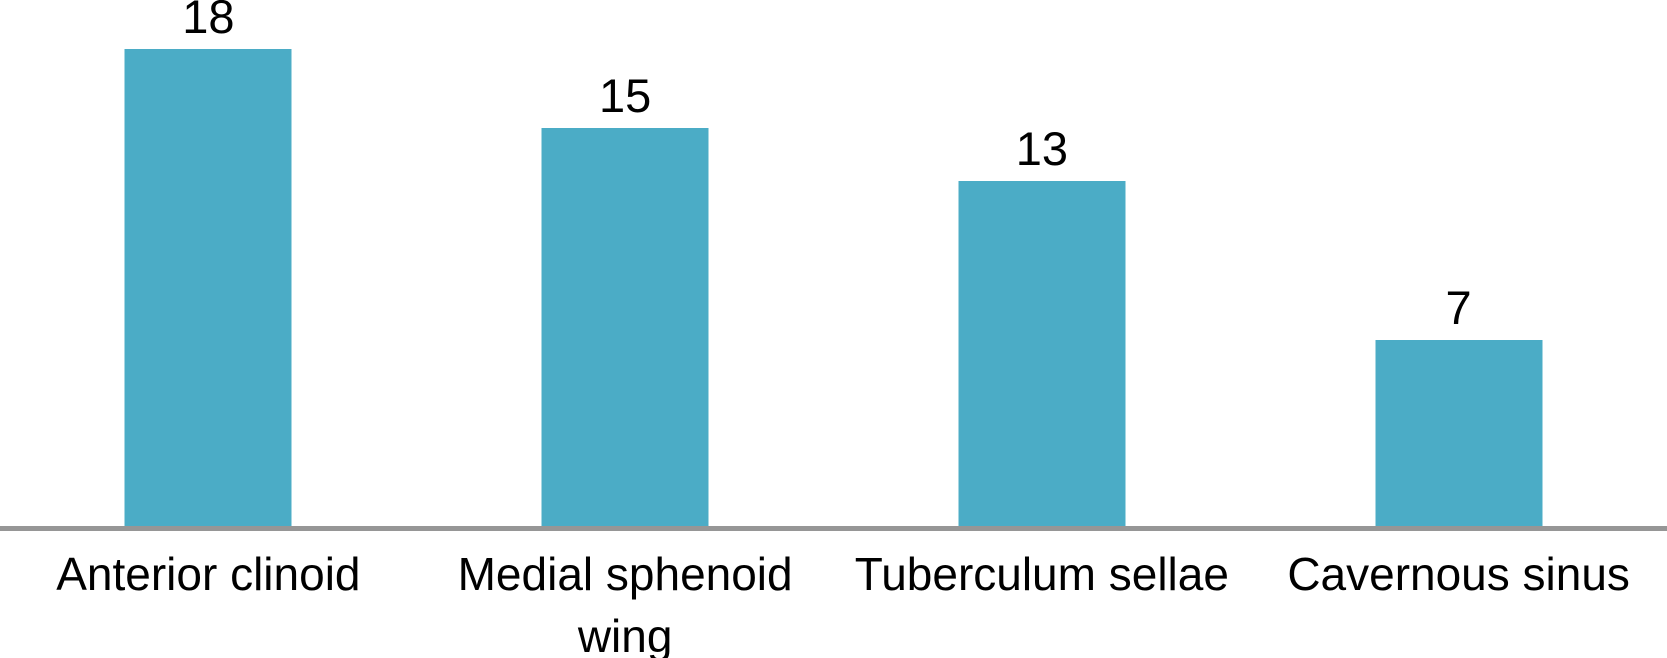 This screenshot has height=658, width=1667. What do you see at coordinates (208, 21) in the screenshot?
I see `bar-value-label: 18` at bounding box center [208, 21].